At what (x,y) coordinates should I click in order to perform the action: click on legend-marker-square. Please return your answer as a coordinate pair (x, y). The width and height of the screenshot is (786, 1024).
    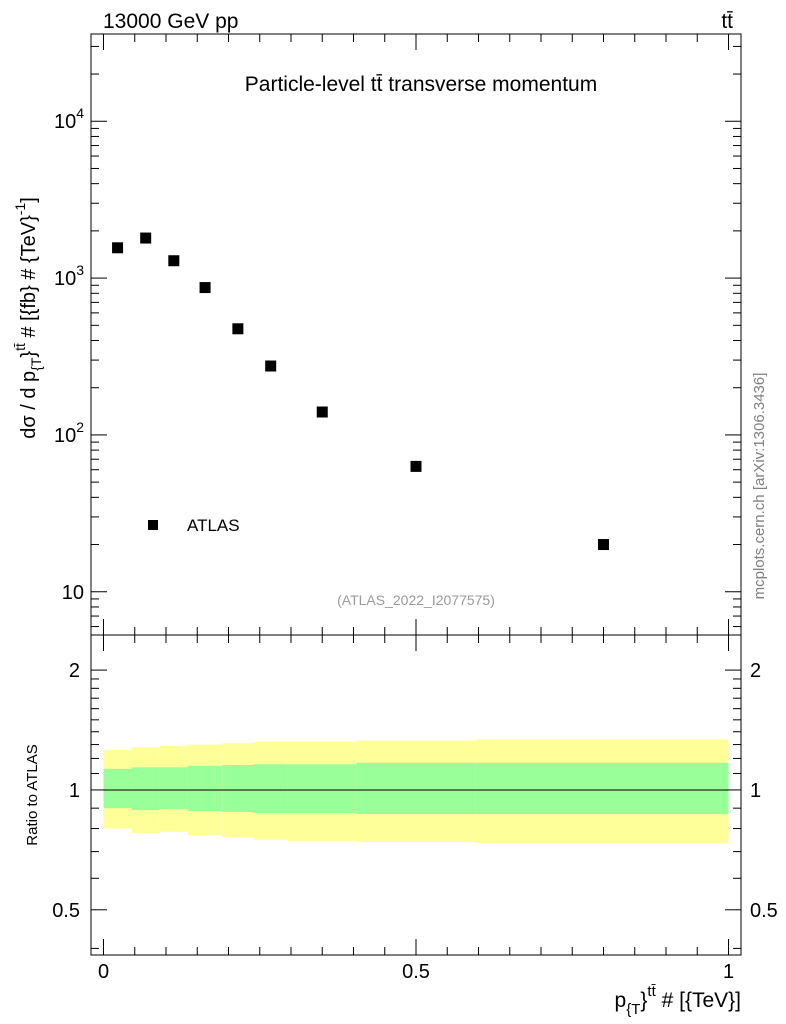
    Looking at the image, I should click on (153, 525).